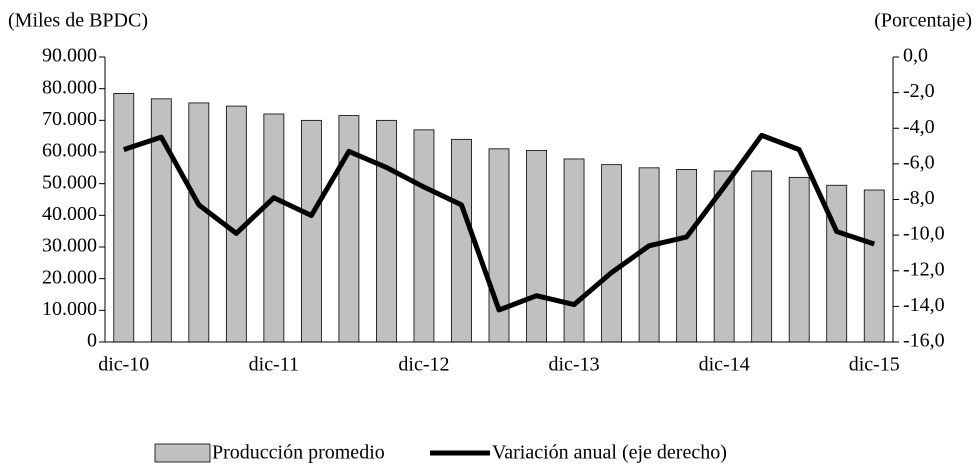  I want to click on y-tick-label: 60.000, so click(69, 151).